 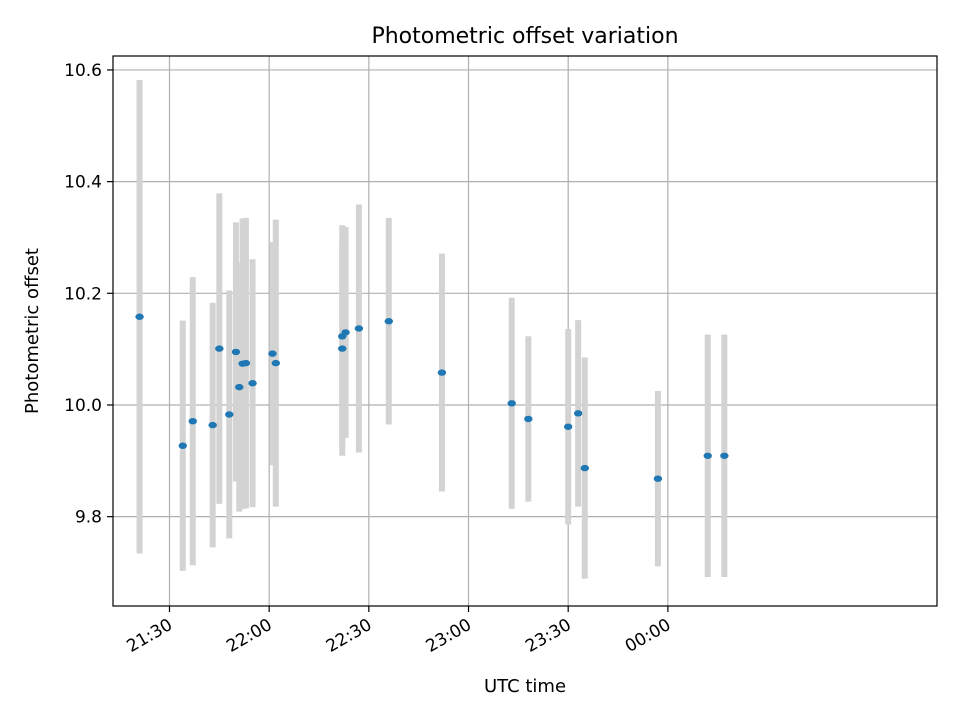 I want to click on chart-title: Photometric offset variation, so click(x=524, y=36).